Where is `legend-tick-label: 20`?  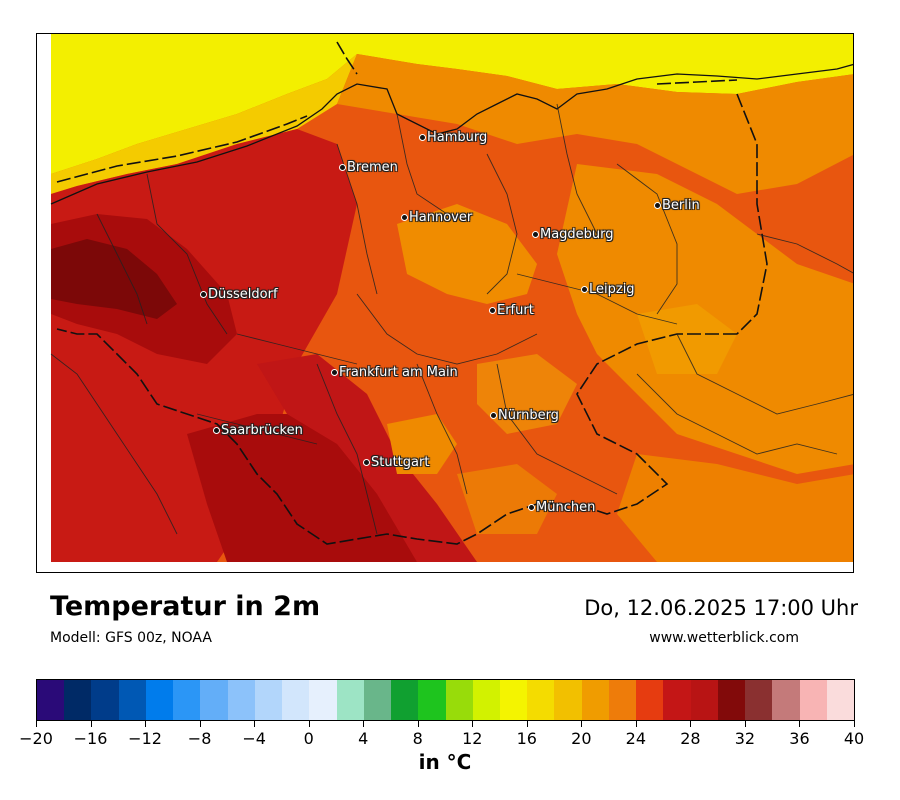
legend-tick-label: 20 is located at coordinates (581, 738).